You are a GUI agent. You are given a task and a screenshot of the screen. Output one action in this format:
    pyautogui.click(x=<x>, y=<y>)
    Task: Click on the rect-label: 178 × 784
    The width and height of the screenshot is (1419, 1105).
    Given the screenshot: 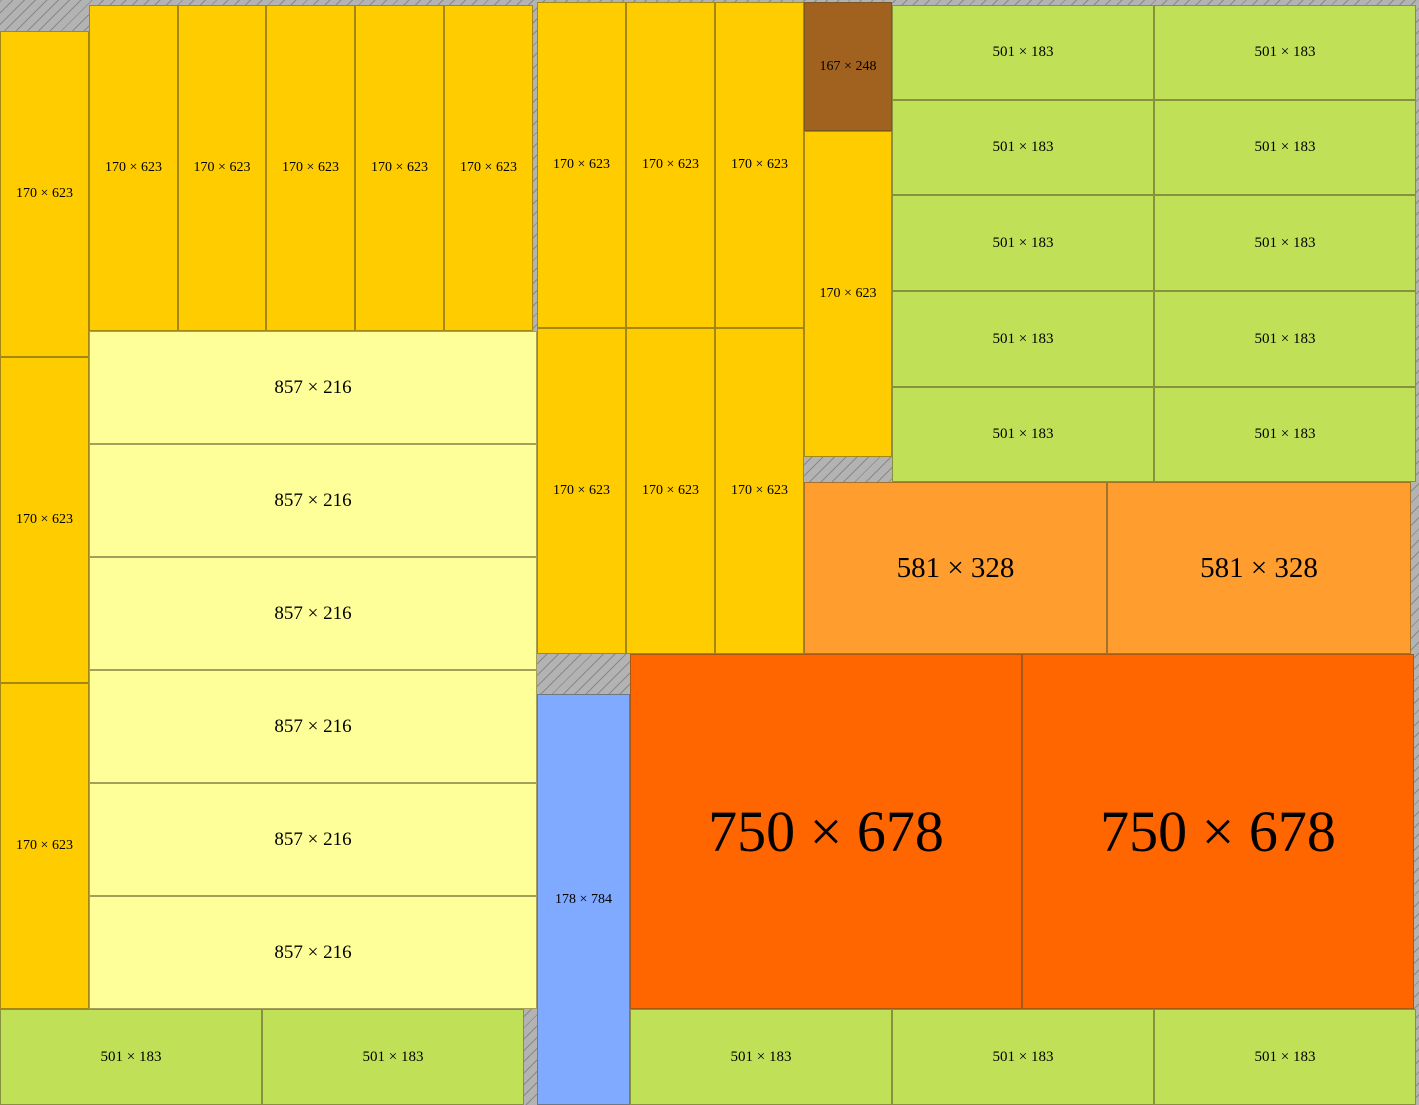 What is the action you would take?
    pyautogui.click(x=583, y=899)
    